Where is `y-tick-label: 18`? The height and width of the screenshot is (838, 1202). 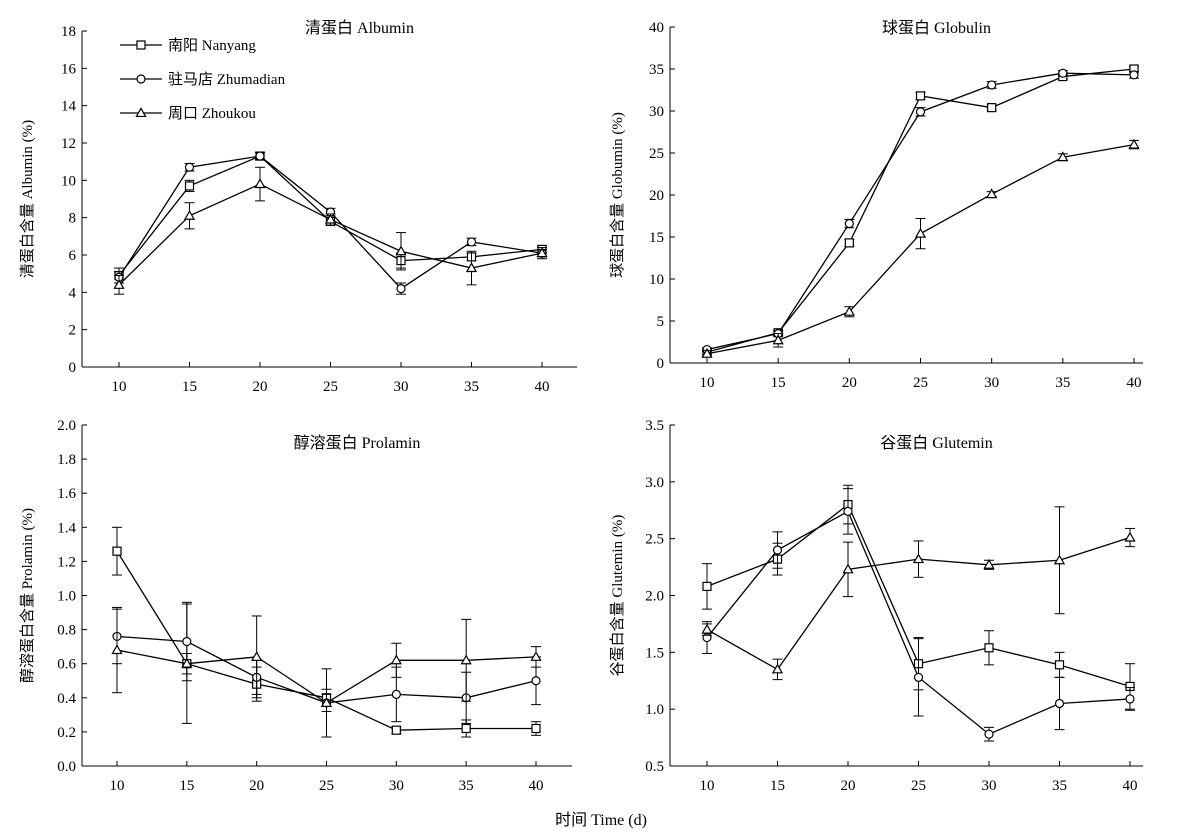
y-tick-label: 18 is located at coordinates (68, 32).